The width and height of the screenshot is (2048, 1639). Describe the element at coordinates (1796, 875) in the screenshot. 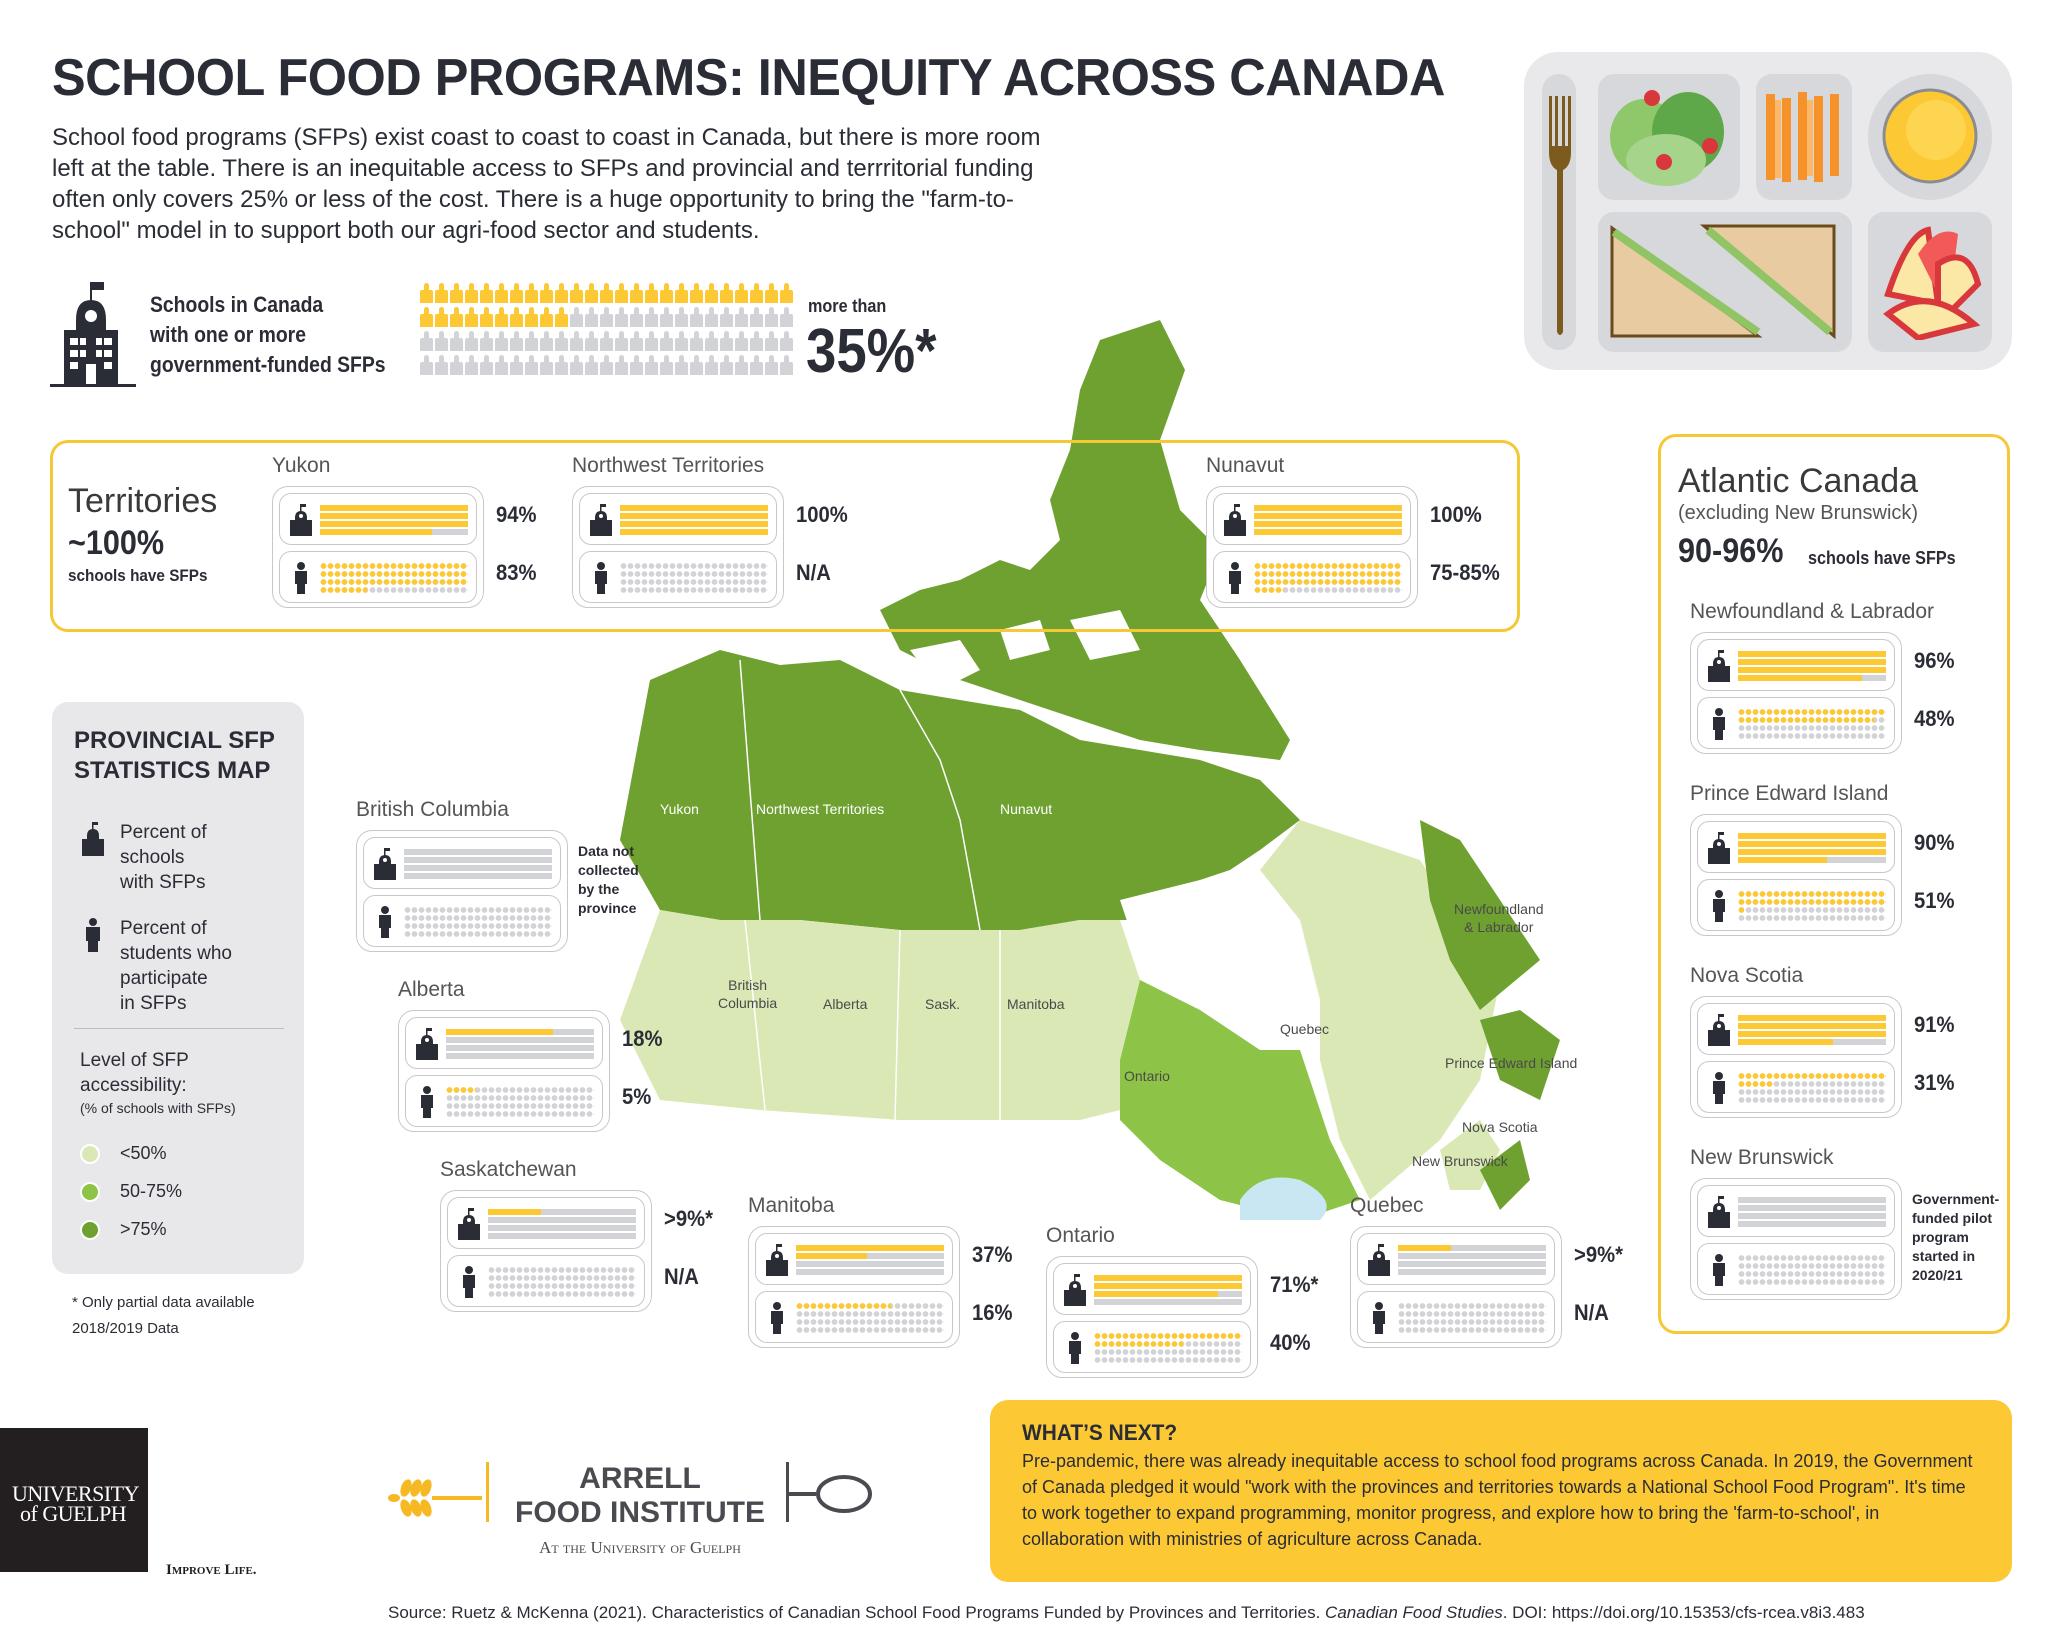

I see `region-card-pei` at that location.